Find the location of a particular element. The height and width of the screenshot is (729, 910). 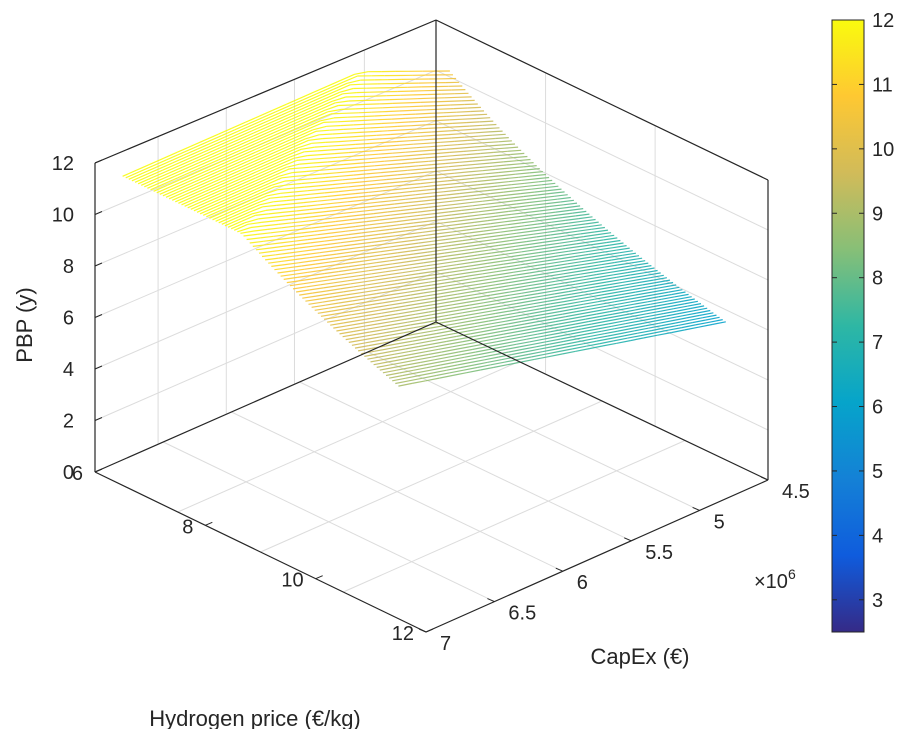

axes-edge is located at coordinates (597, 556).